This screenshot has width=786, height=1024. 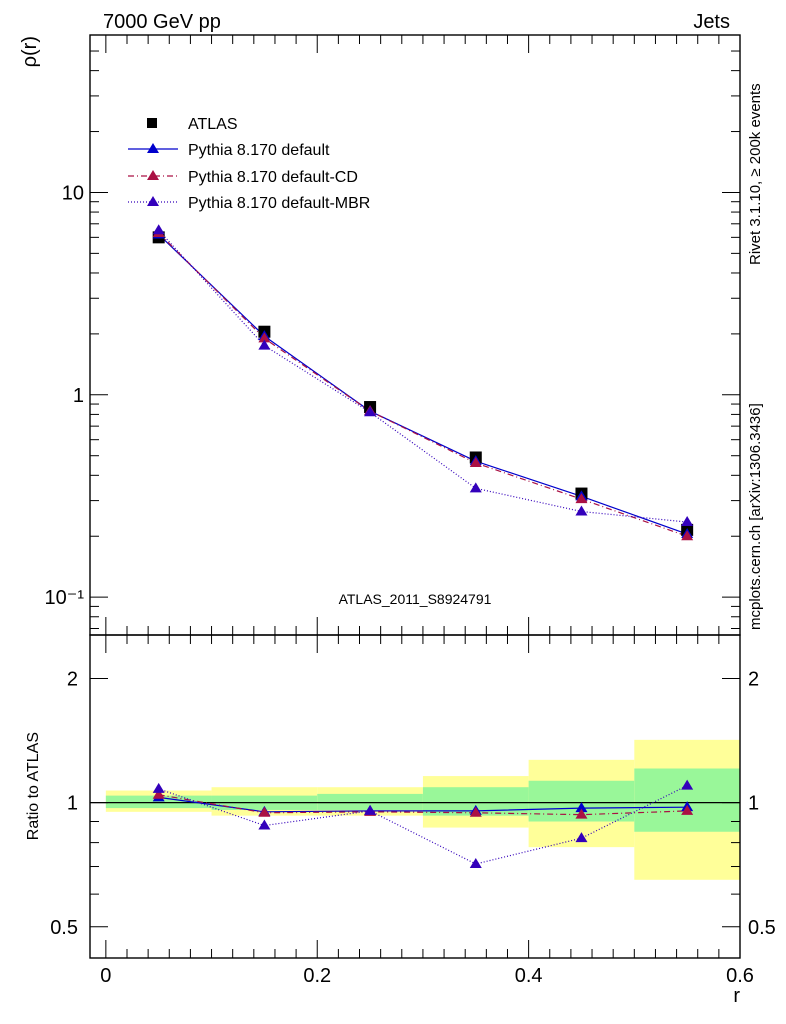 I want to click on legend-marker-cd, so click(x=153, y=175).